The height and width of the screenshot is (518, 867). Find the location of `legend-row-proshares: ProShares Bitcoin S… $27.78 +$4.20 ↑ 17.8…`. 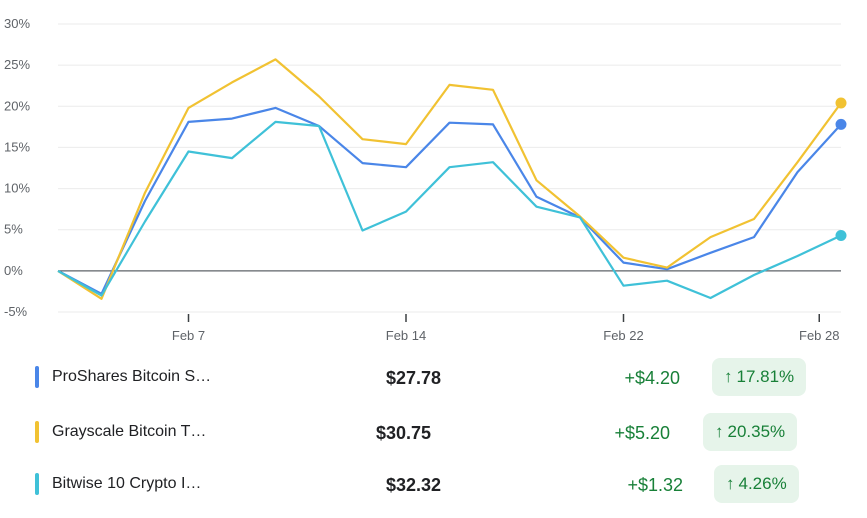

legend-row-proshares: ProShares Bitcoin S… $27.78 +$4.20 ↑ 17.8… is located at coordinates (433, 378).